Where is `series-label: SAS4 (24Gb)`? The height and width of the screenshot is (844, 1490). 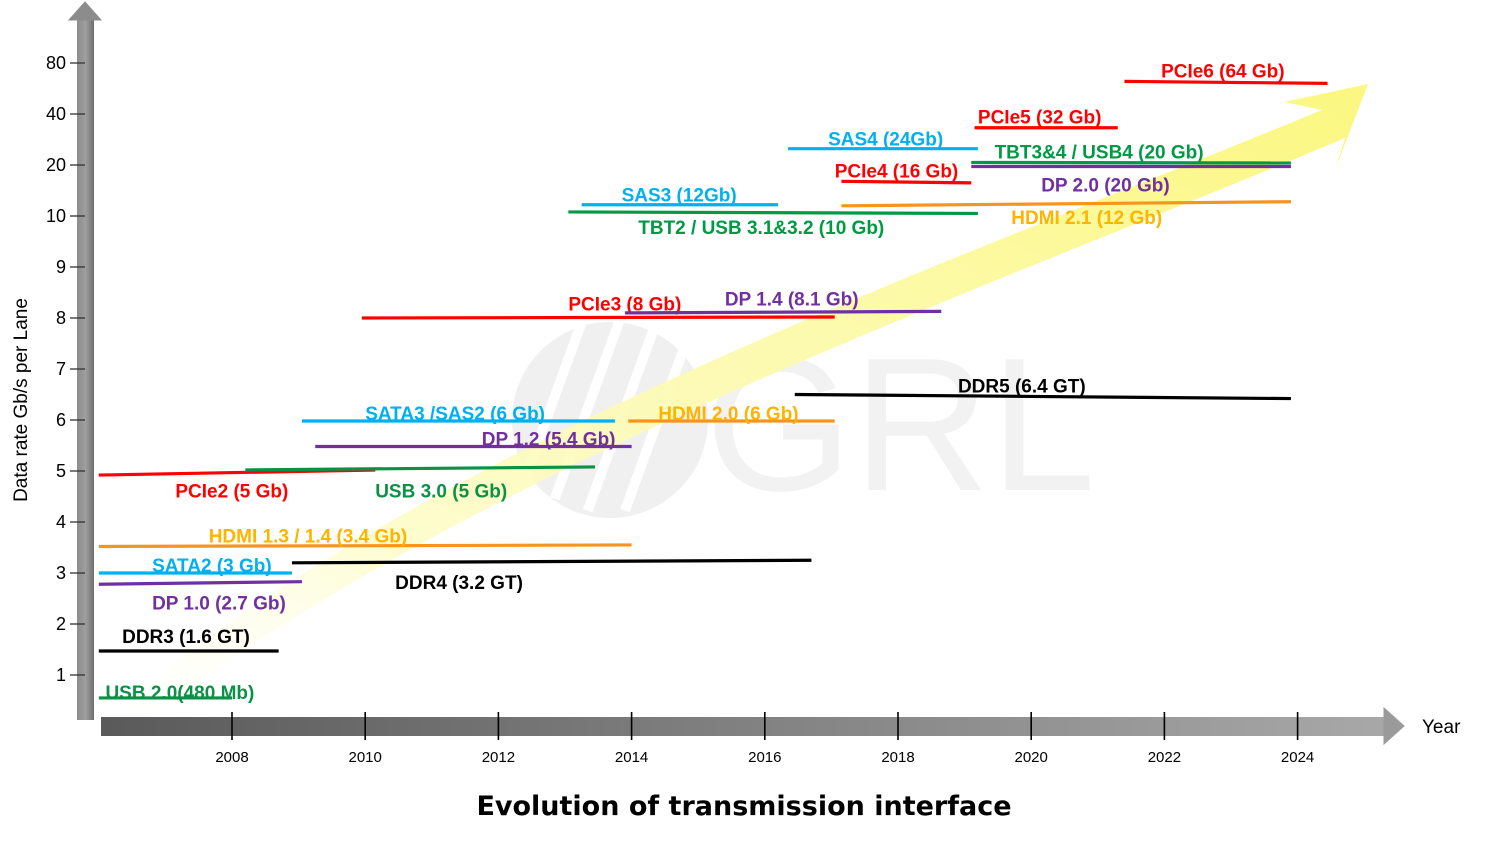 series-label: SAS4 (24Gb) is located at coordinates (885, 139).